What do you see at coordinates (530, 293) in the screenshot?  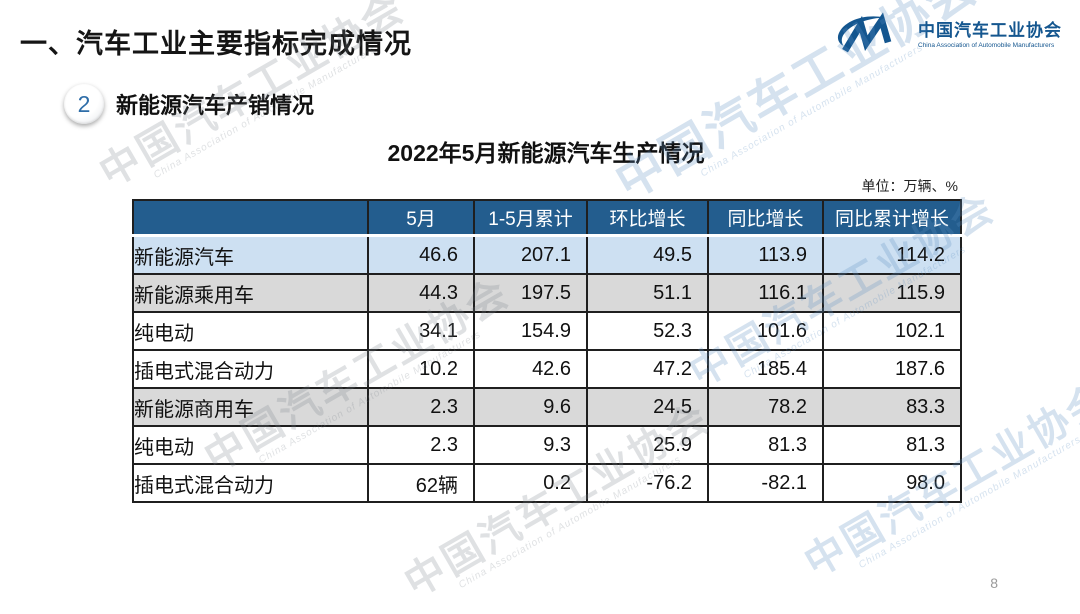 I see `cell-value: 197.5` at bounding box center [530, 293].